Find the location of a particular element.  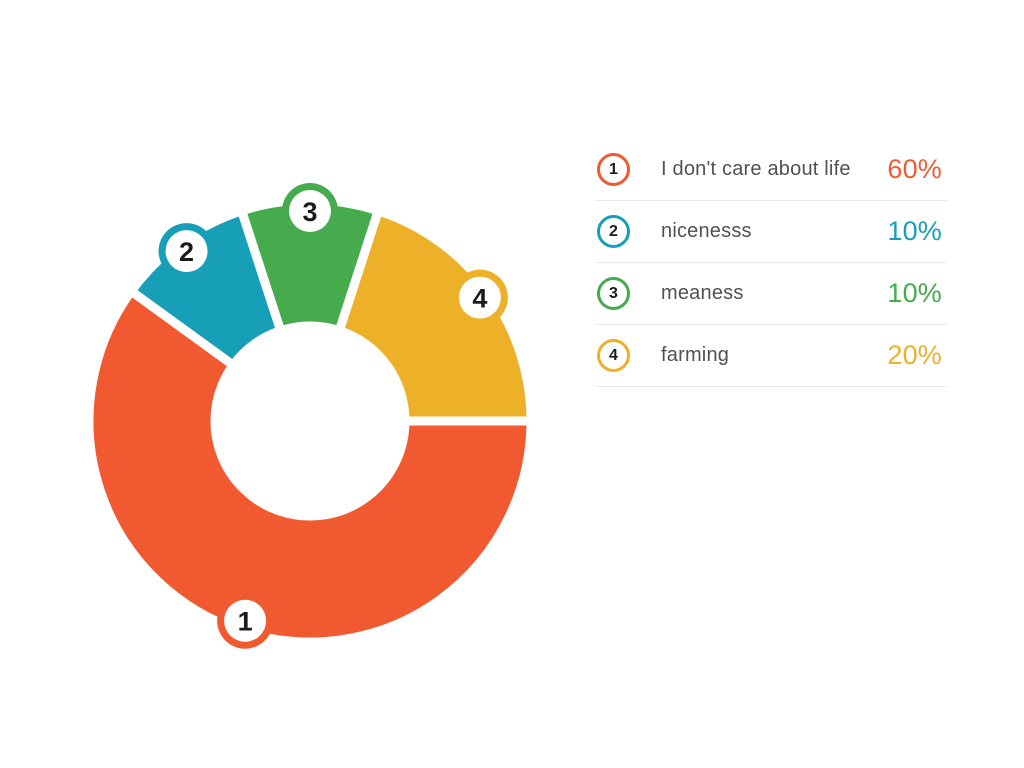

legend-marker-circle-4: 4 is located at coordinates (613, 355).